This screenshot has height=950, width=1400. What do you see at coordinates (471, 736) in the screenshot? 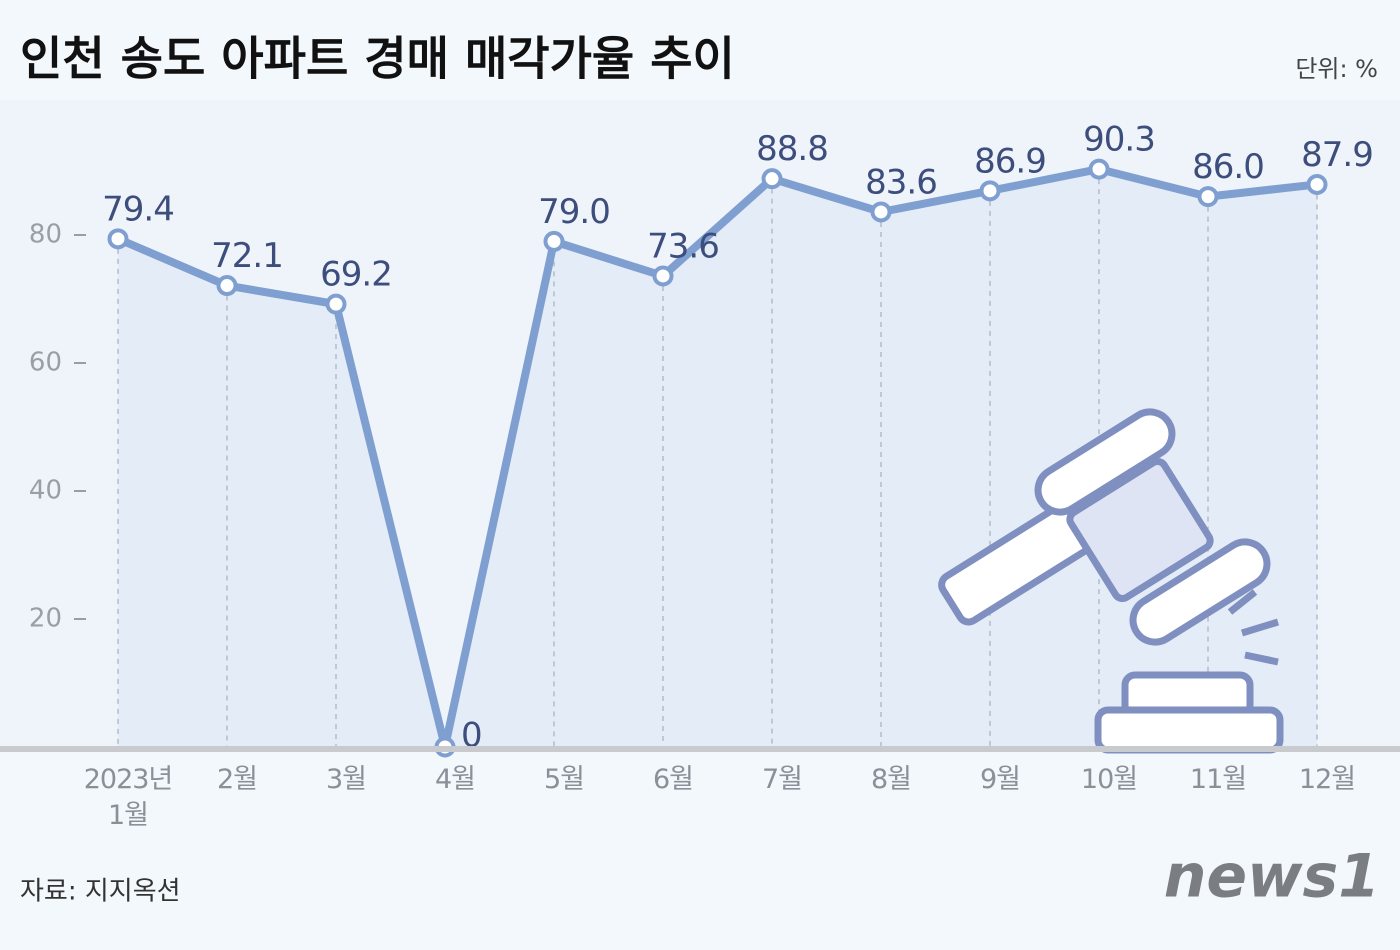
I see `value-label: 0` at bounding box center [471, 736].